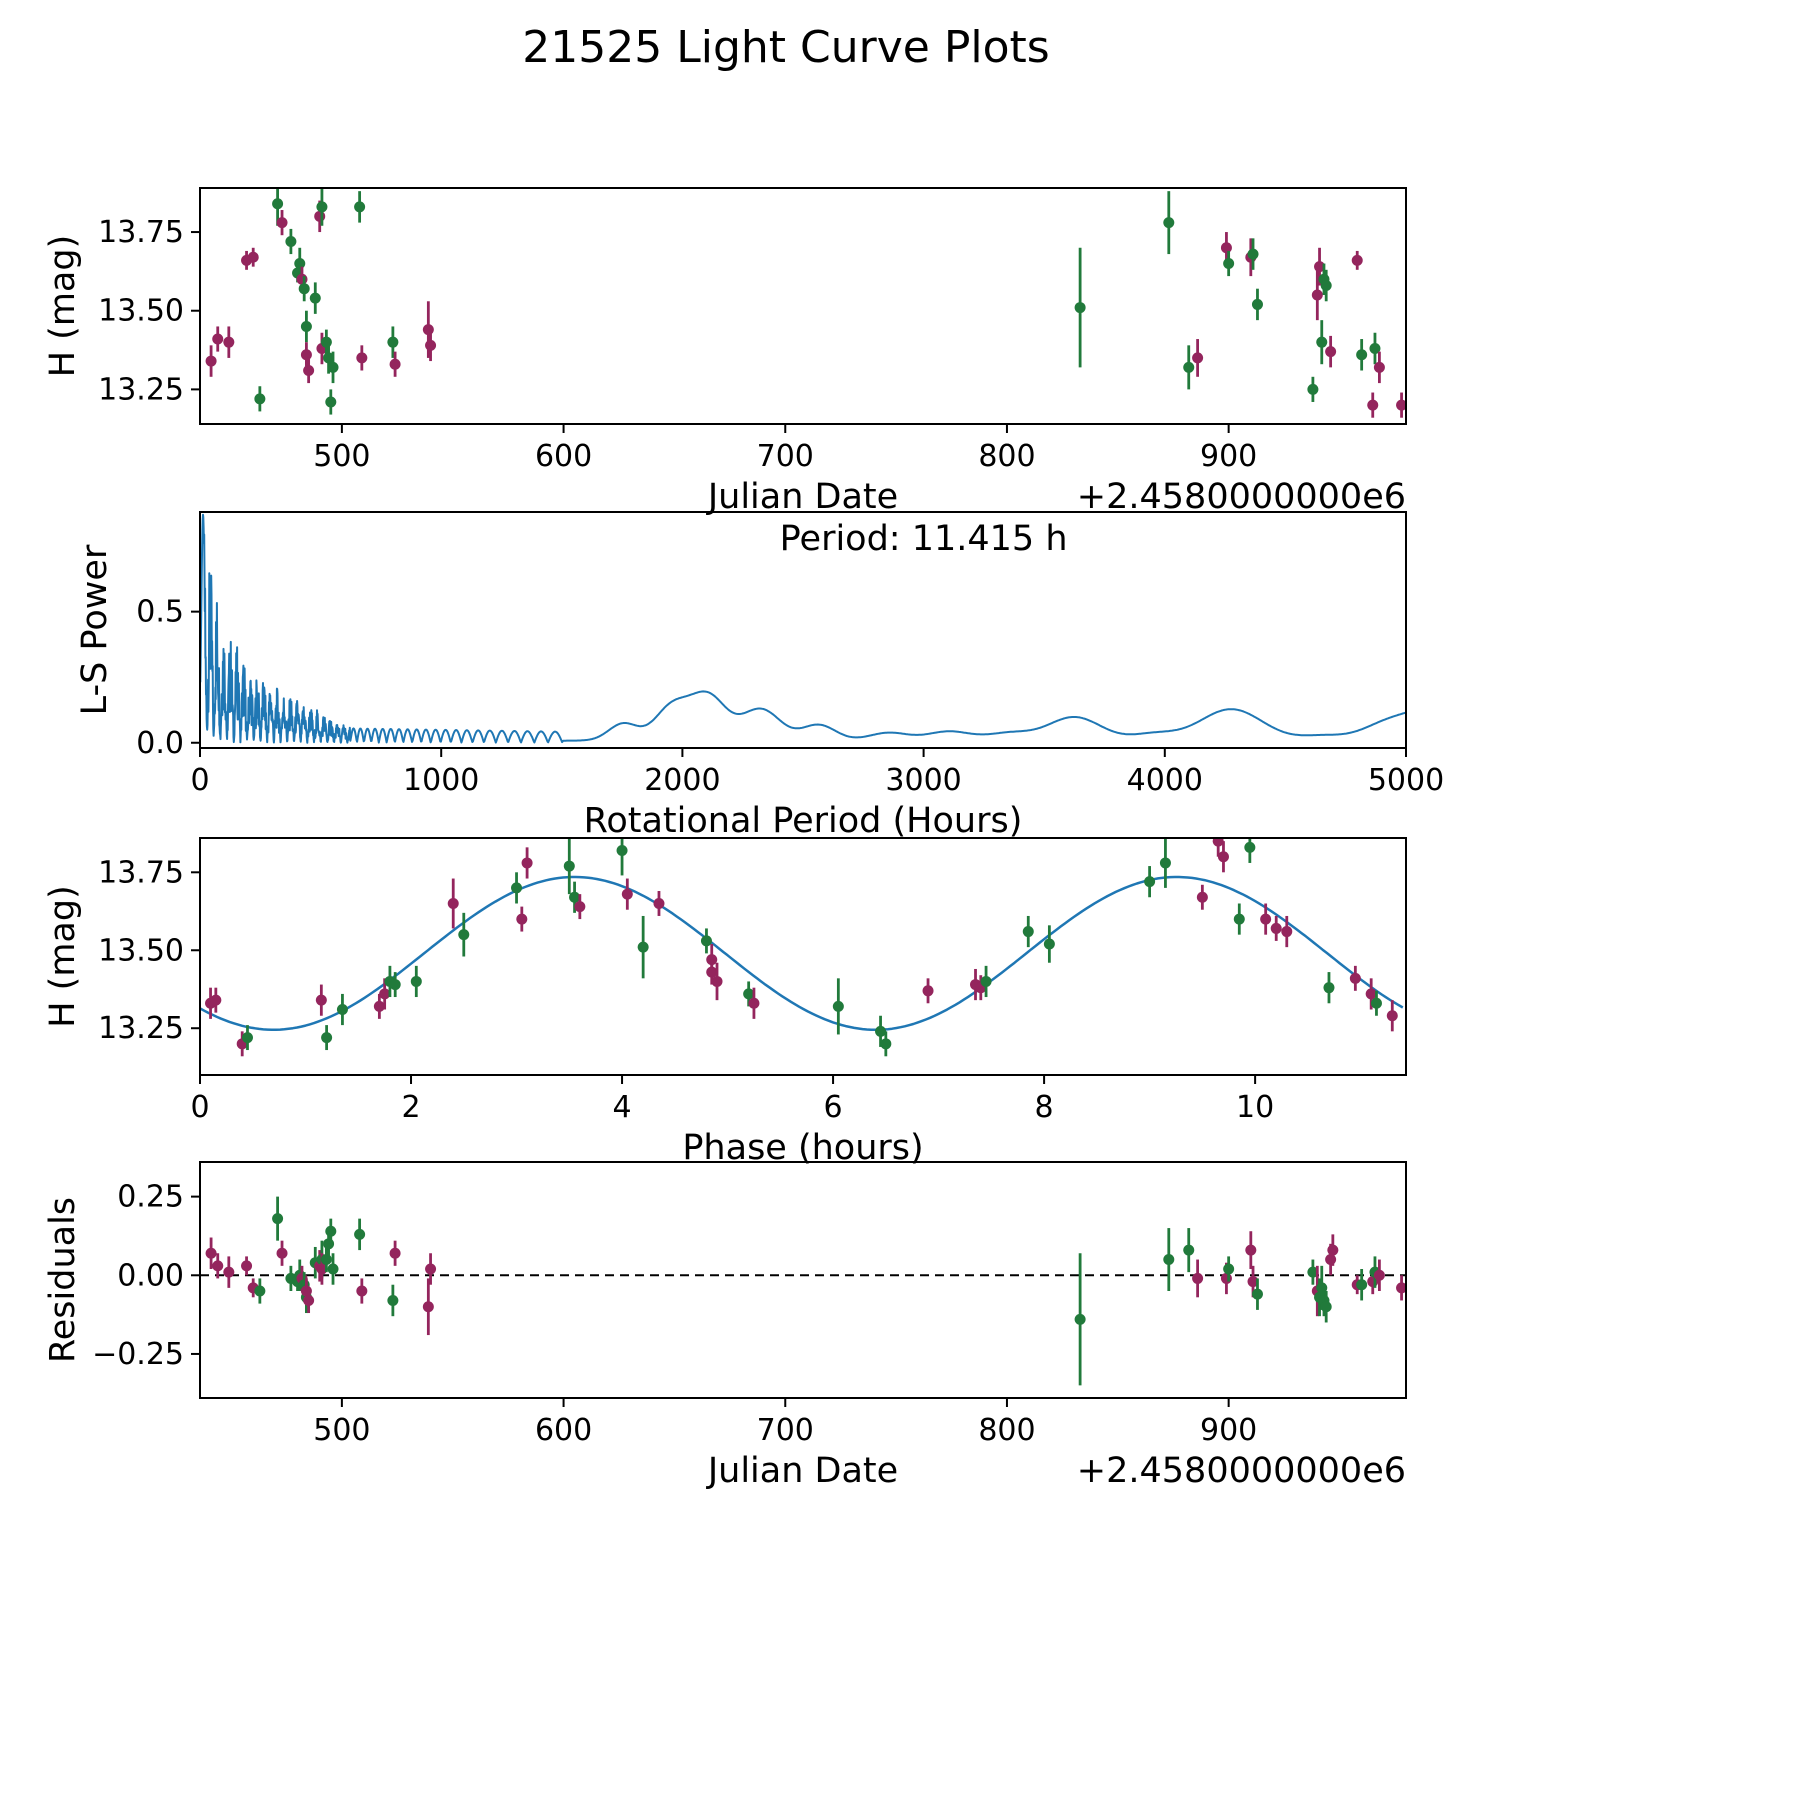 Image resolution: width=1800 pixels, height=1804 pixels. I want to click on y-tick-label: 13.50, so click(141, 311).